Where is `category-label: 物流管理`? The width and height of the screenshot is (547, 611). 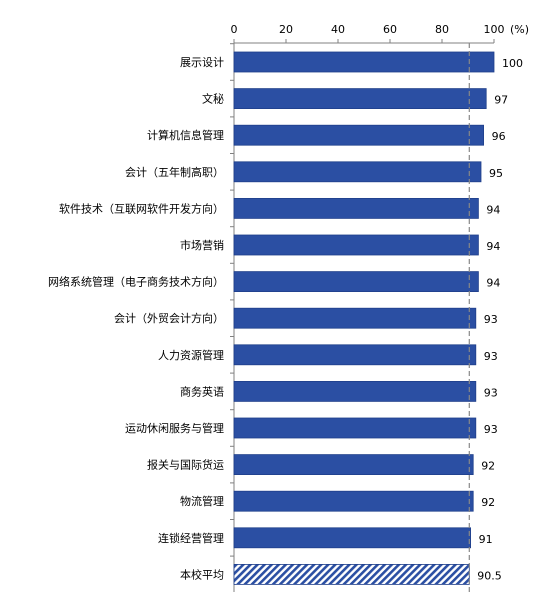 category-label: 物流管理 is located at coordinates (202, 501).